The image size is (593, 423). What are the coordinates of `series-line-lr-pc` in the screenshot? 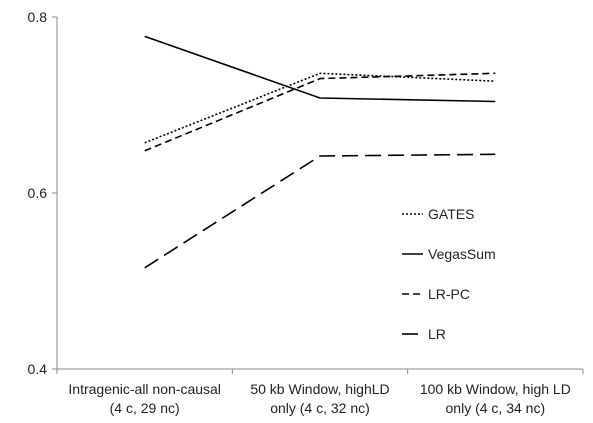 It's located at (320, 112).